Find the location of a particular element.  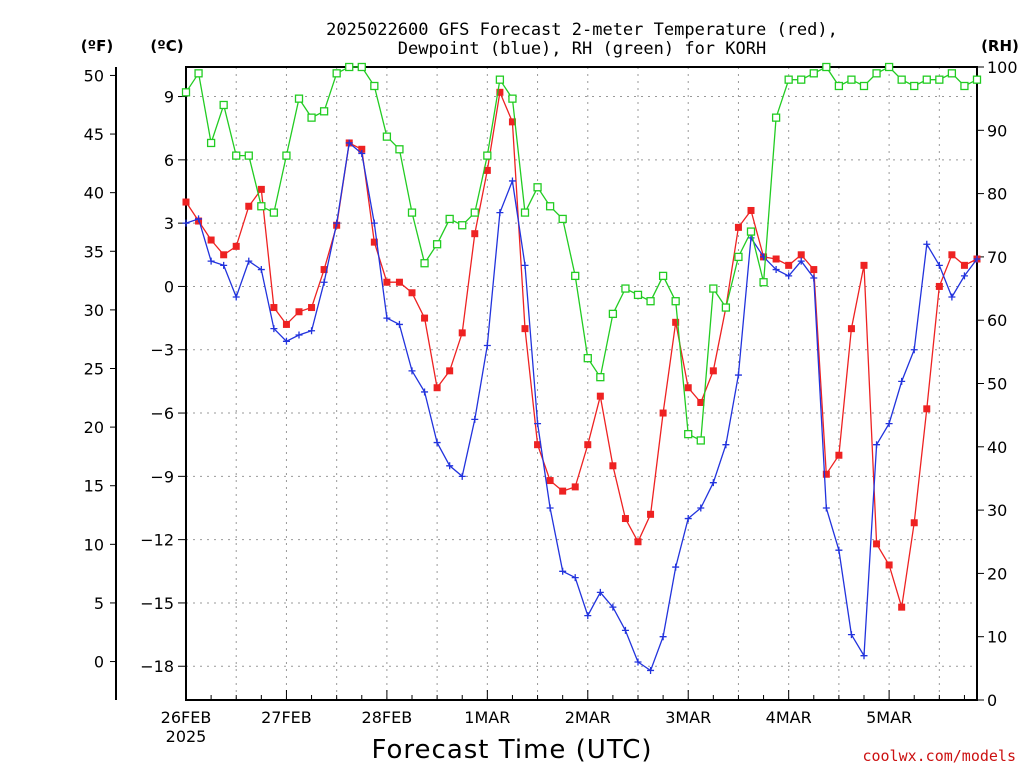

rh-tick-label: 70 is located at coordinates (997, 257).